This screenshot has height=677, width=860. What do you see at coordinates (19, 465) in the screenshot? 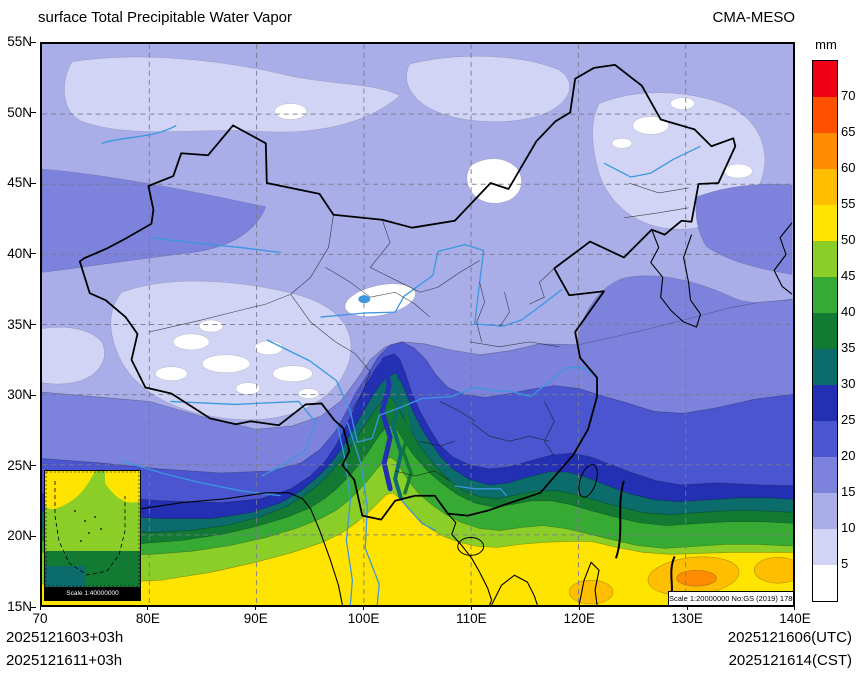
I see `y-tick-label: 25N` at bounding box center [19, 465].